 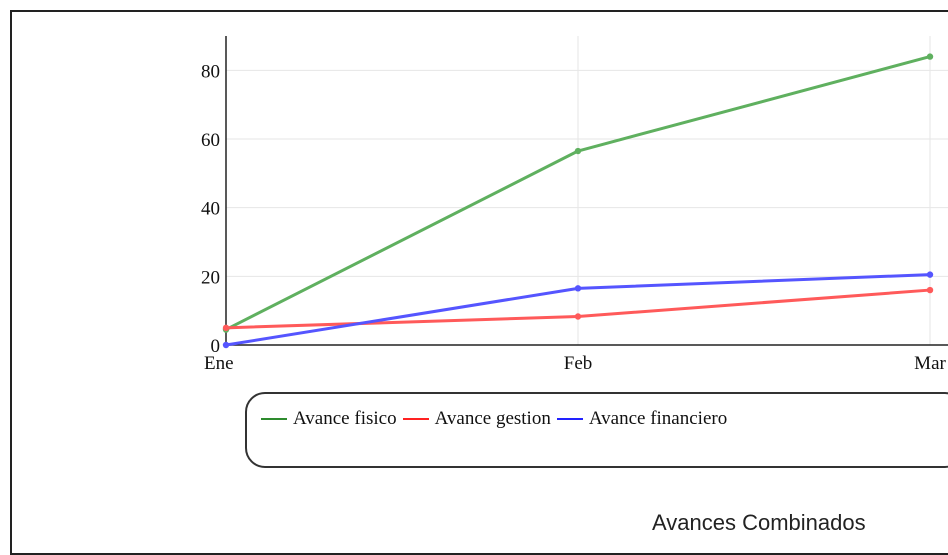 I want to click on legend-item-avance-gestion: Avance gestion, so click(x=476, y=419).